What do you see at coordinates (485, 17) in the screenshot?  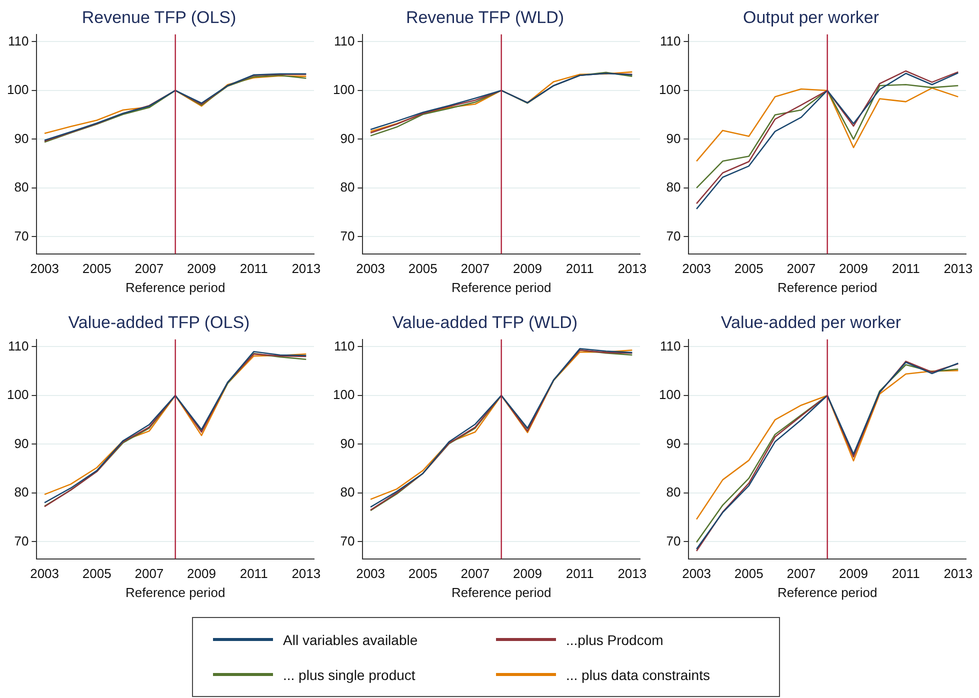 I see `chart-title: Revenue TFP (WLD)` at bounding box center [485, 17].